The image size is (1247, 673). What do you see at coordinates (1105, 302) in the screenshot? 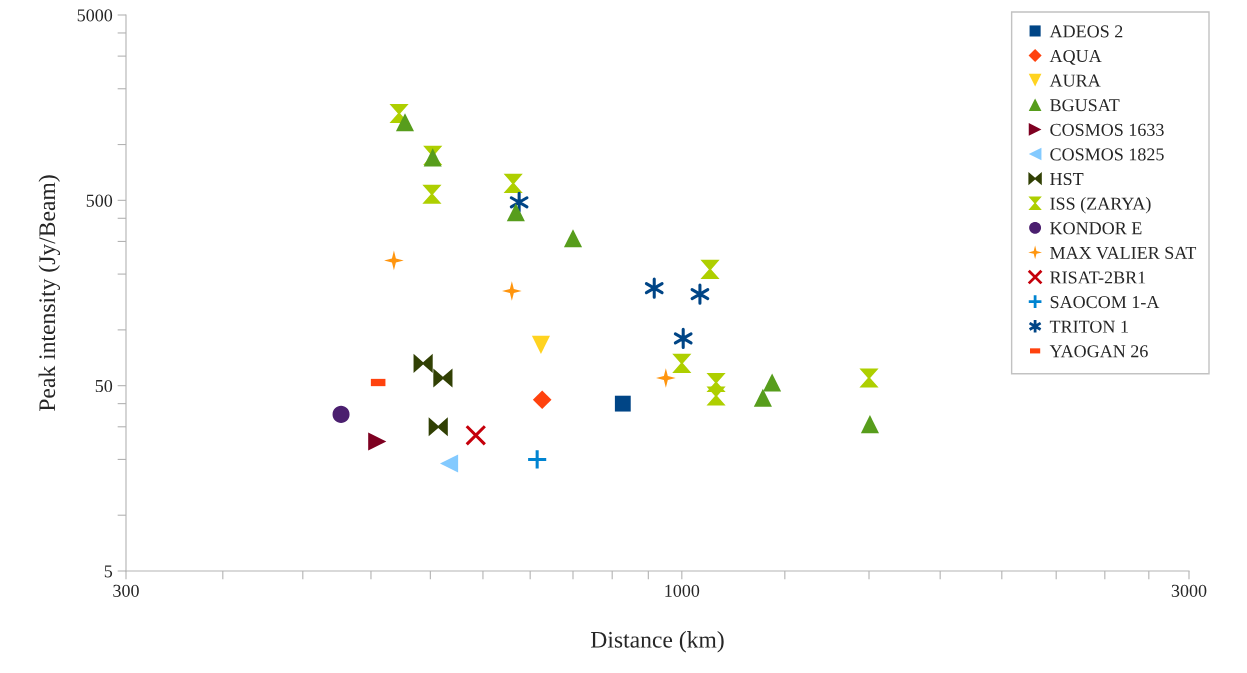
I see `legend-label: SAOCOM 1-A` at bounding box center [1105, 302].